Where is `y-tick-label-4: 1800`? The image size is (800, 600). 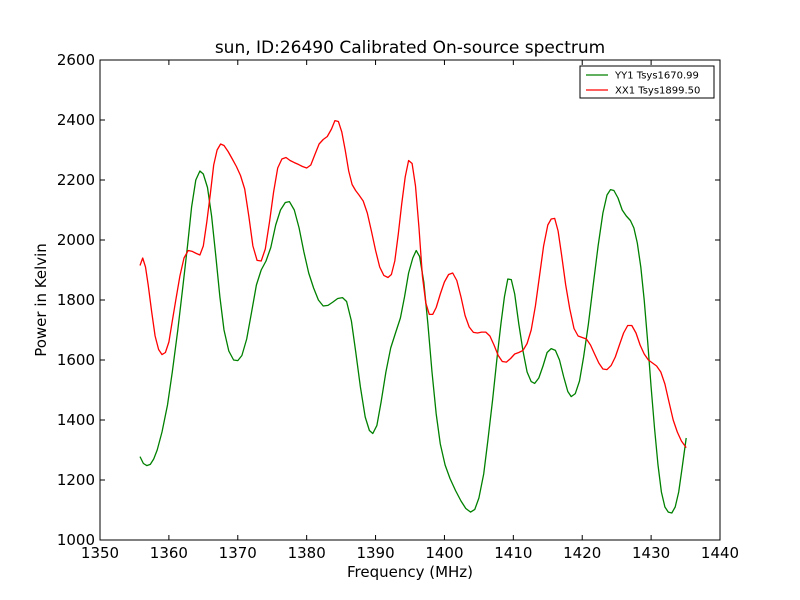 y-tick-label-4: 1800 is located at coordinates (76, 300).